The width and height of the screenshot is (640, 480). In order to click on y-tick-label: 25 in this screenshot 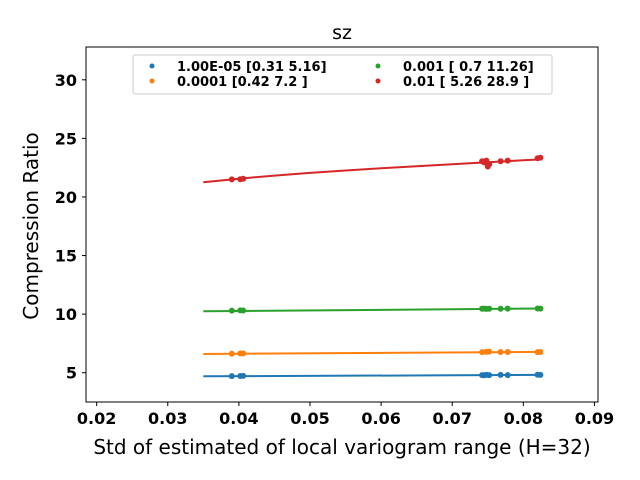, I will do `click(66, 138)`.